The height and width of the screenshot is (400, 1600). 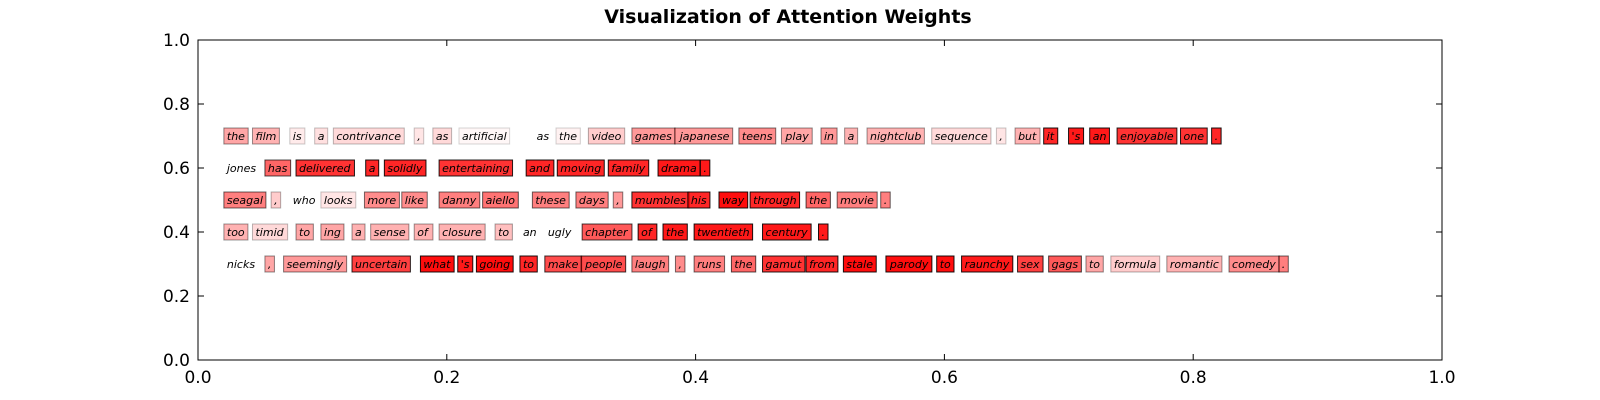 I want to click on word-token: sex, so click(x=1030, y=264).